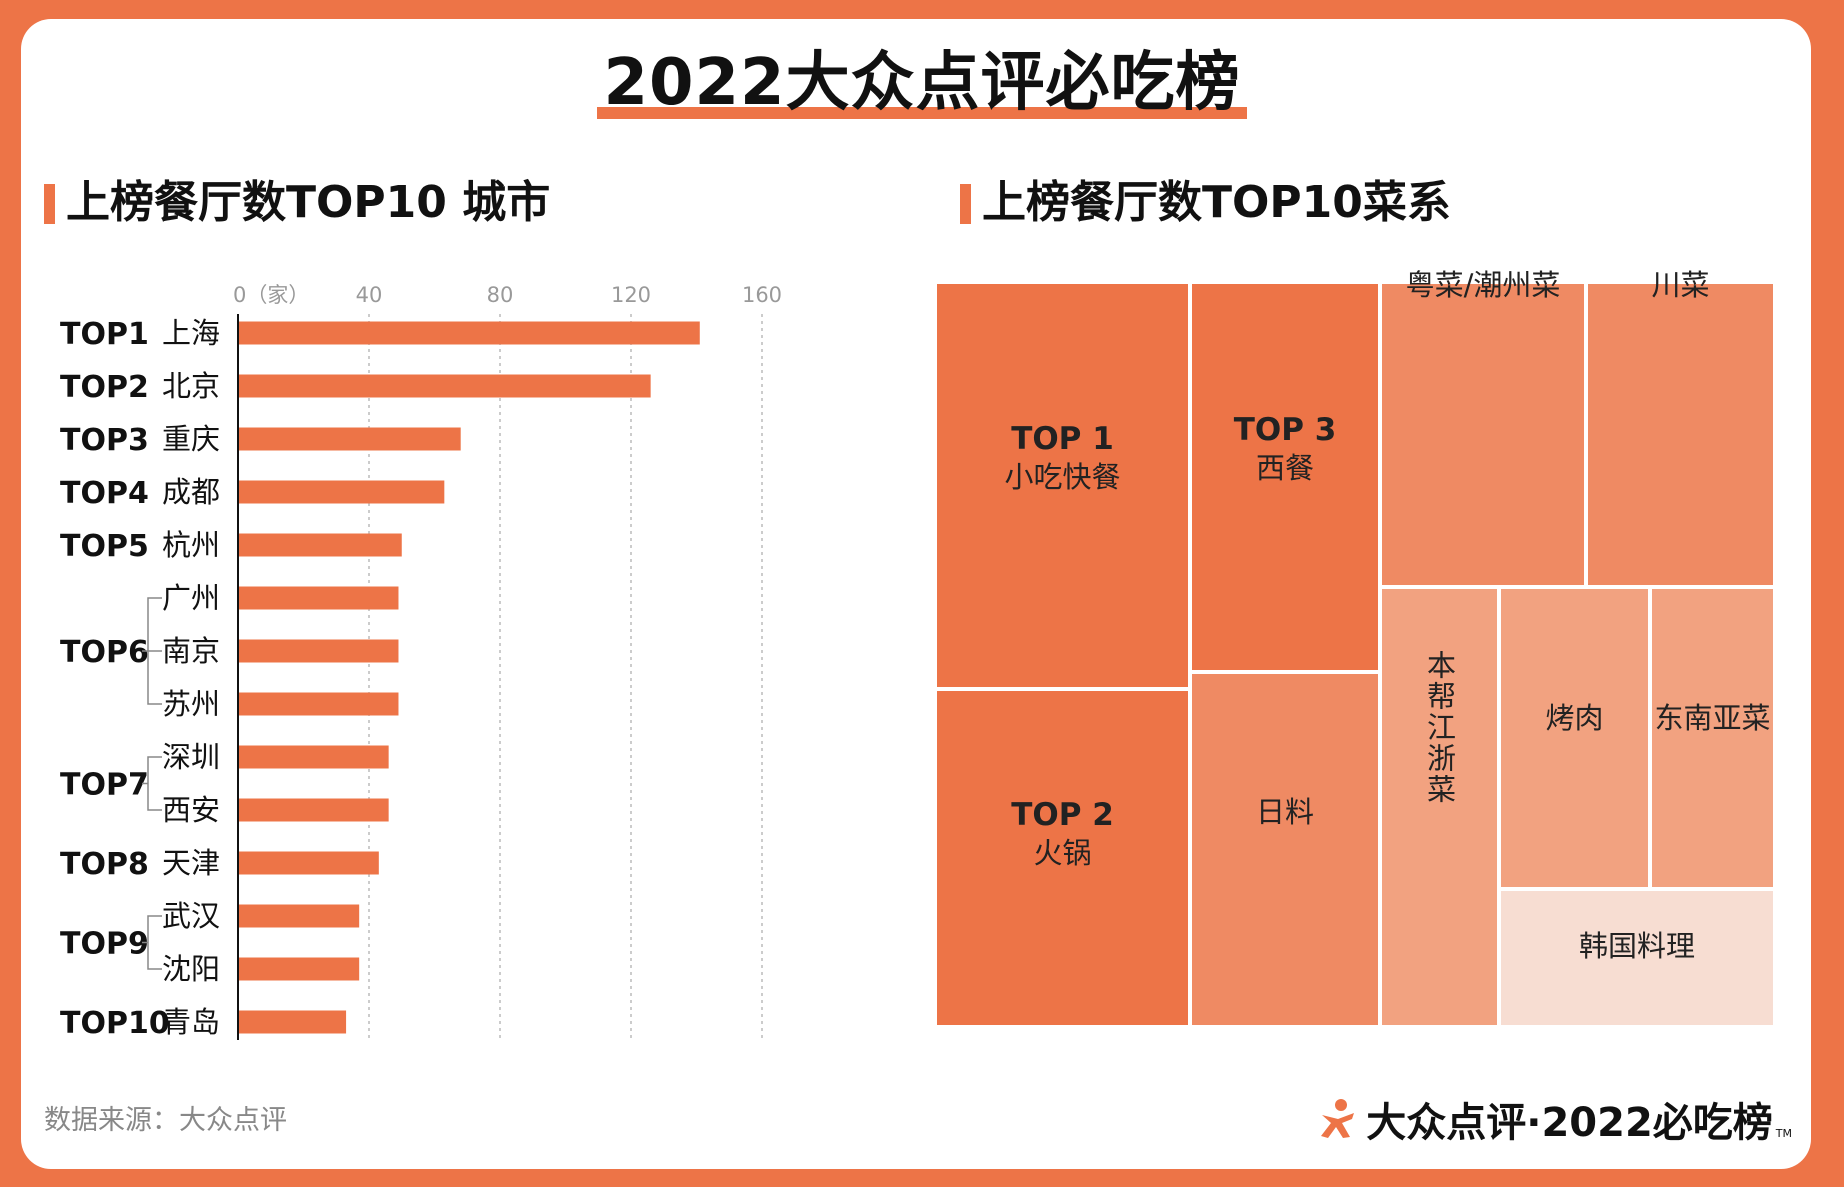  Describe the element at coordinates (631, 295) in the screenshot. I see `x-tick-label: 120` at that location.